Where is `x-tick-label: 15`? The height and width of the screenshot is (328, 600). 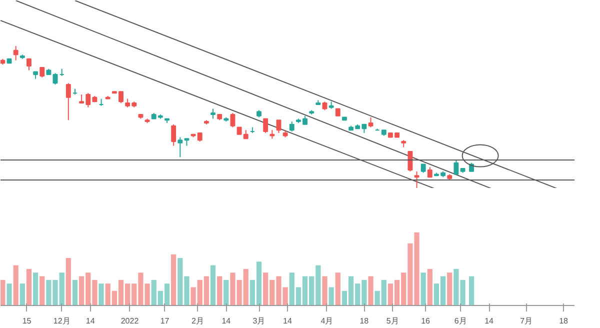
x-tick-label: 15 is located at coordinates (27, 321).